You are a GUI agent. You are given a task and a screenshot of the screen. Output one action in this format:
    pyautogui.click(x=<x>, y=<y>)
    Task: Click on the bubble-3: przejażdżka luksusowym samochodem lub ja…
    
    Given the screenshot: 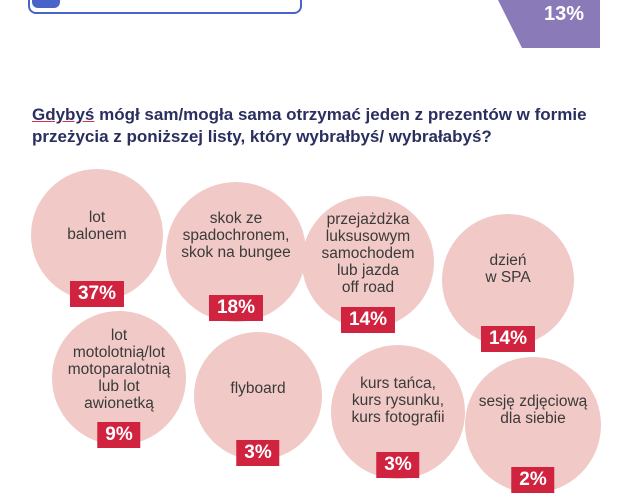 What is the action you would take?
    pyautogui.click(x=368, y=264)
    